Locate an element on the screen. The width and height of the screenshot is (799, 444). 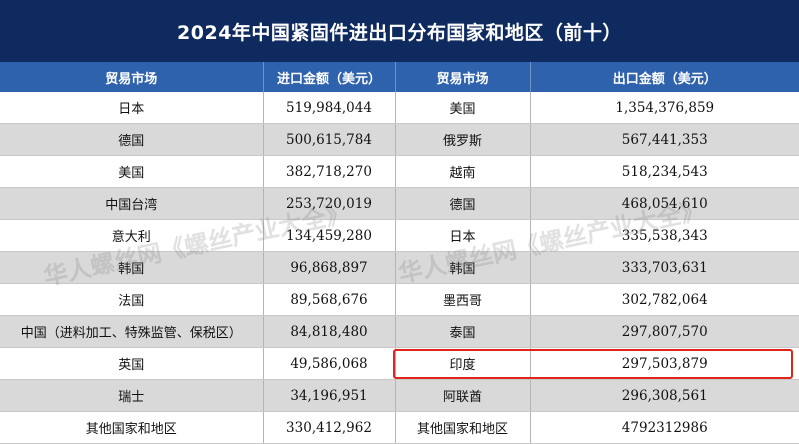
import-amount-cell: 330,412,962 is located at coordinates (329, 427).